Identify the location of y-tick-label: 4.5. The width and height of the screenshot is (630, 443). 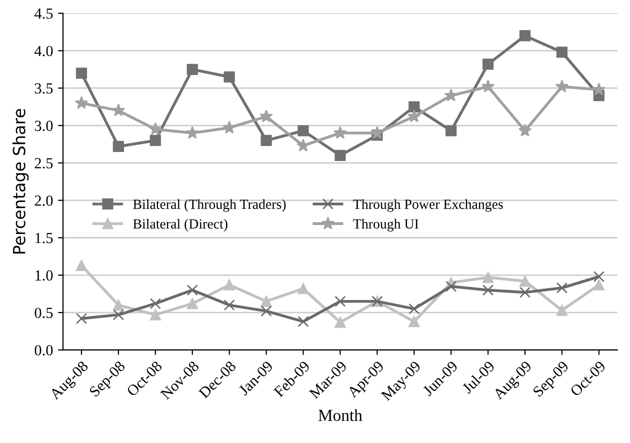
(43, 13).